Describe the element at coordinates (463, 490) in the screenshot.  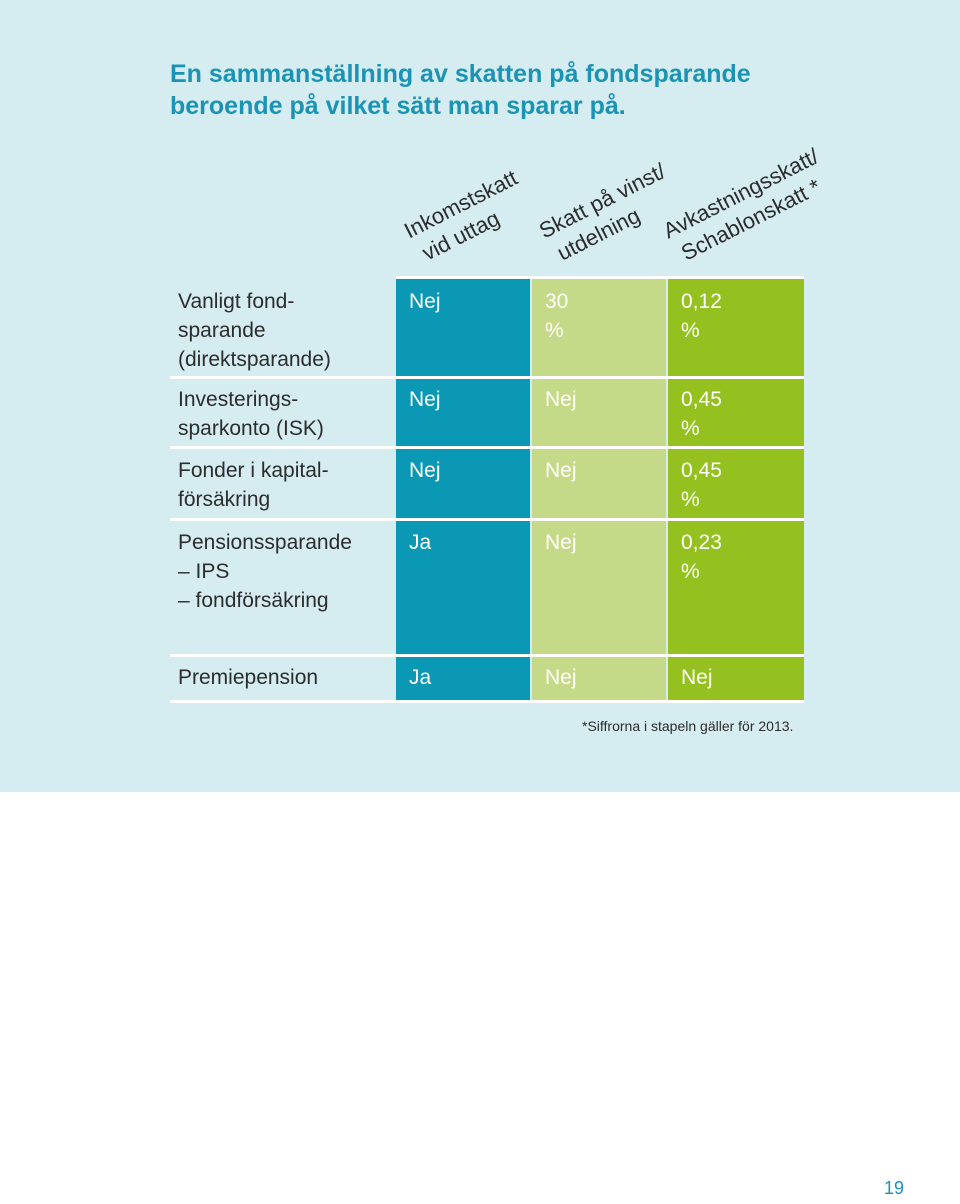
I see `income-tax-column` at that location.